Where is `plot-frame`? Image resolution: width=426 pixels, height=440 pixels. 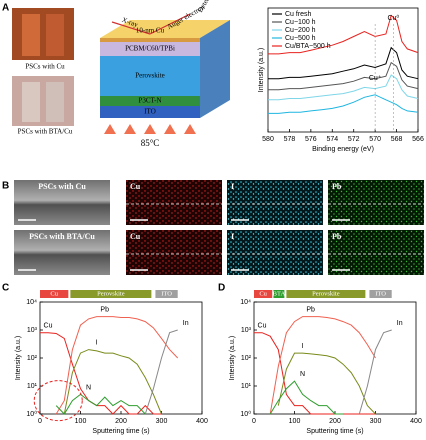
plot-frame is located at coordinates (343, 70).